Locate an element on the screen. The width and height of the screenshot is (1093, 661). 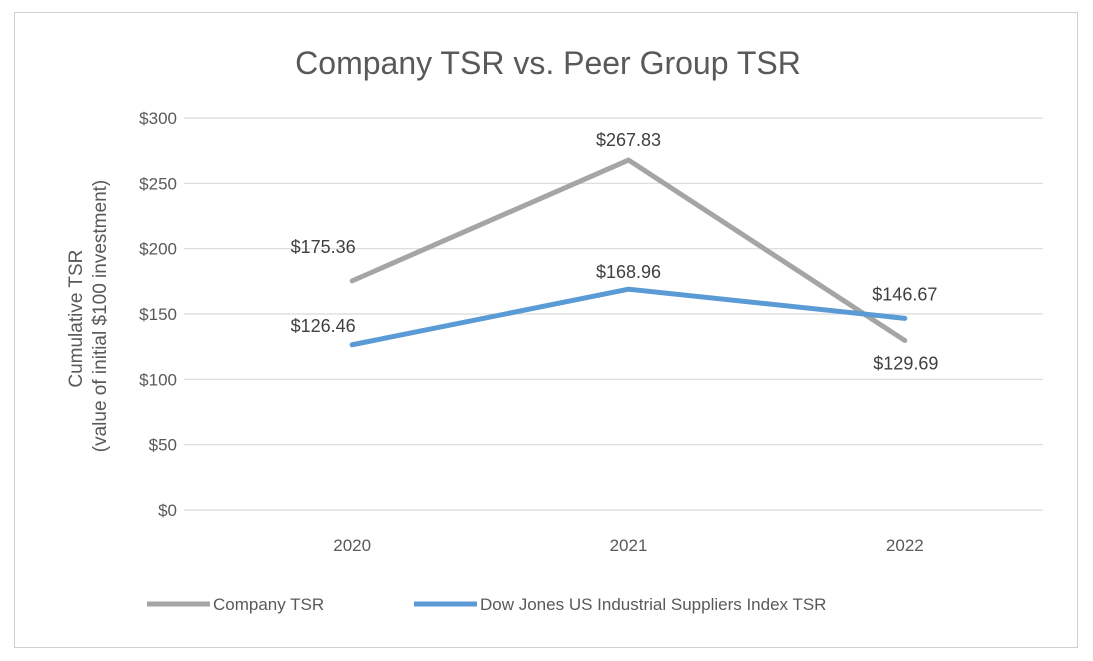
data-label: $267.83 is located at coordinates (628, 140).